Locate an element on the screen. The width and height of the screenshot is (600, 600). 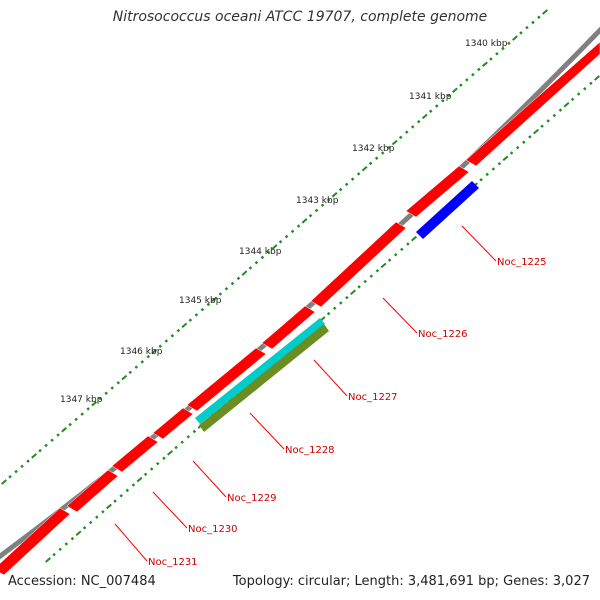
label-noc-1226: Noc_1226 is located at coordinates (443, 334).